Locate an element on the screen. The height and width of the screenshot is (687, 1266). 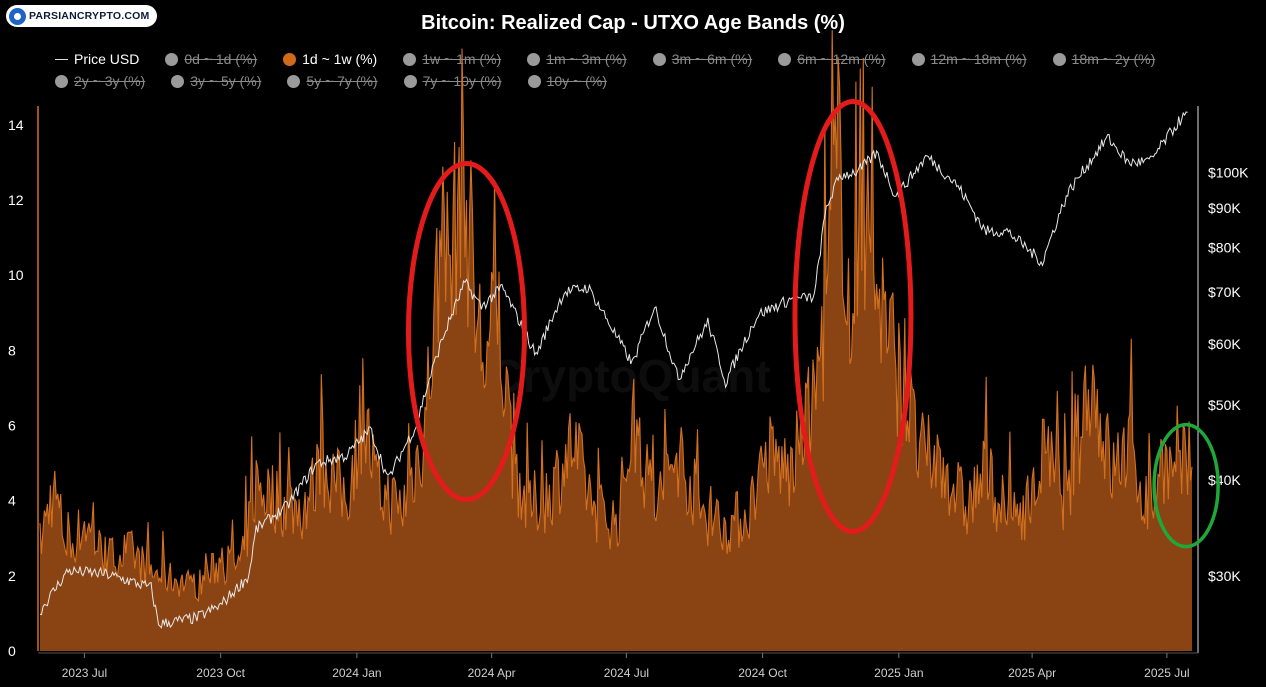
y-left-tick-label: 4 is located at coordinates (12, 501).